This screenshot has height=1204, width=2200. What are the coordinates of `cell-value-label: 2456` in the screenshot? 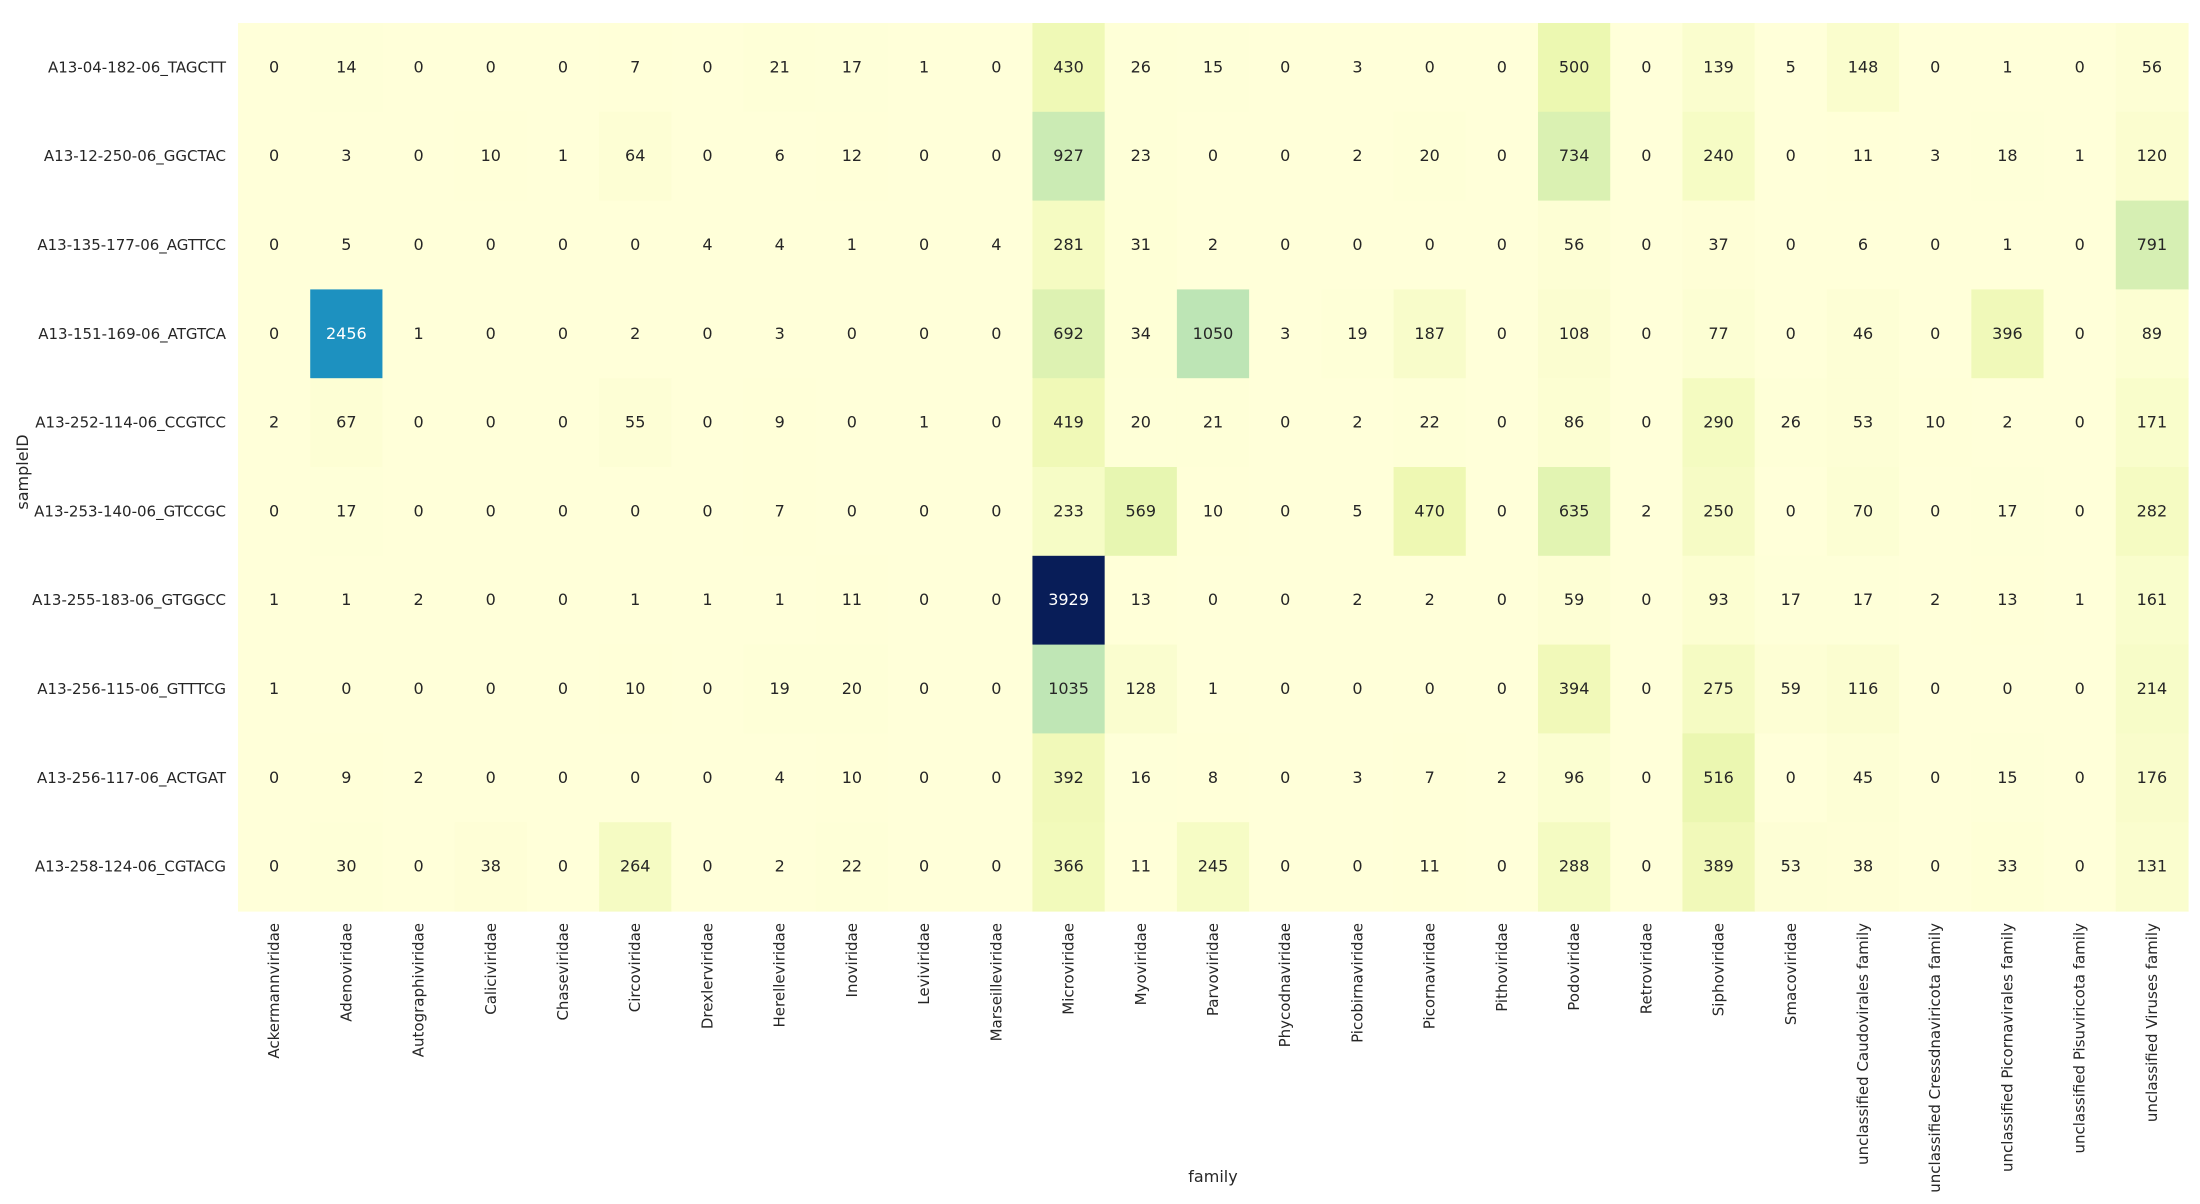 It's located at (346, 333).